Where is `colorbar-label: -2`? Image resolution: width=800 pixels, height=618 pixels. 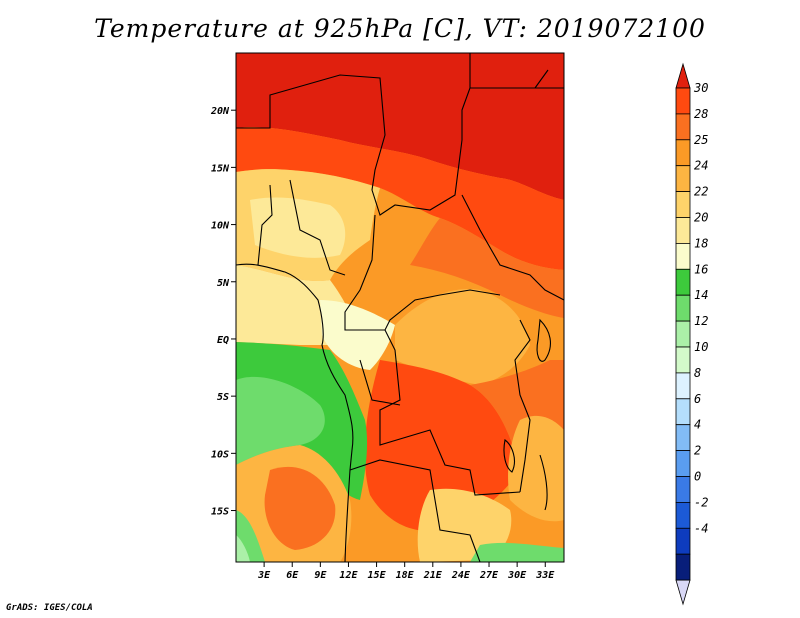 colorbar-label: -2 is located at coordinates (701, 502).